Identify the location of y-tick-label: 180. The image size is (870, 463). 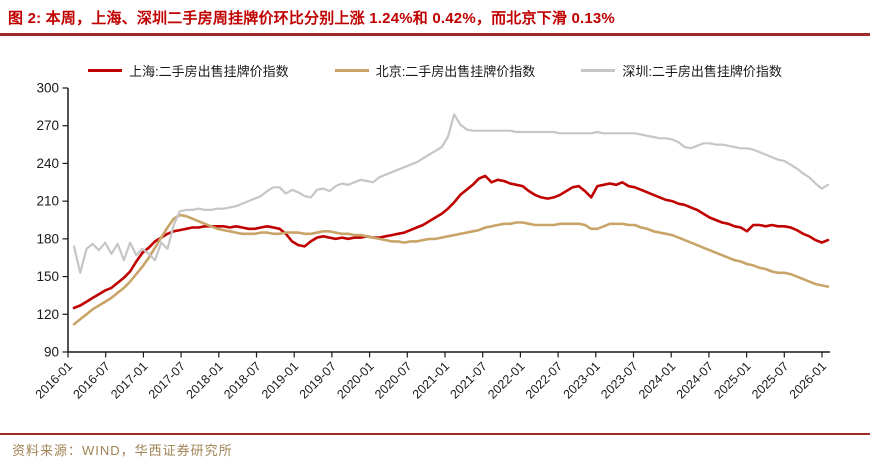
(47, 238).